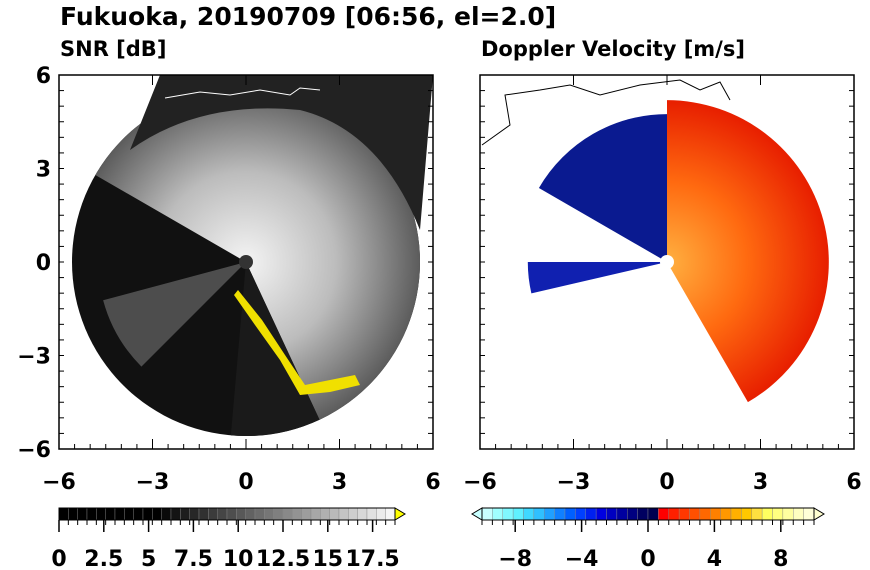 This screenshot has height=570, width=870. I want to click on velocity-extend-min, so click(477, 514).